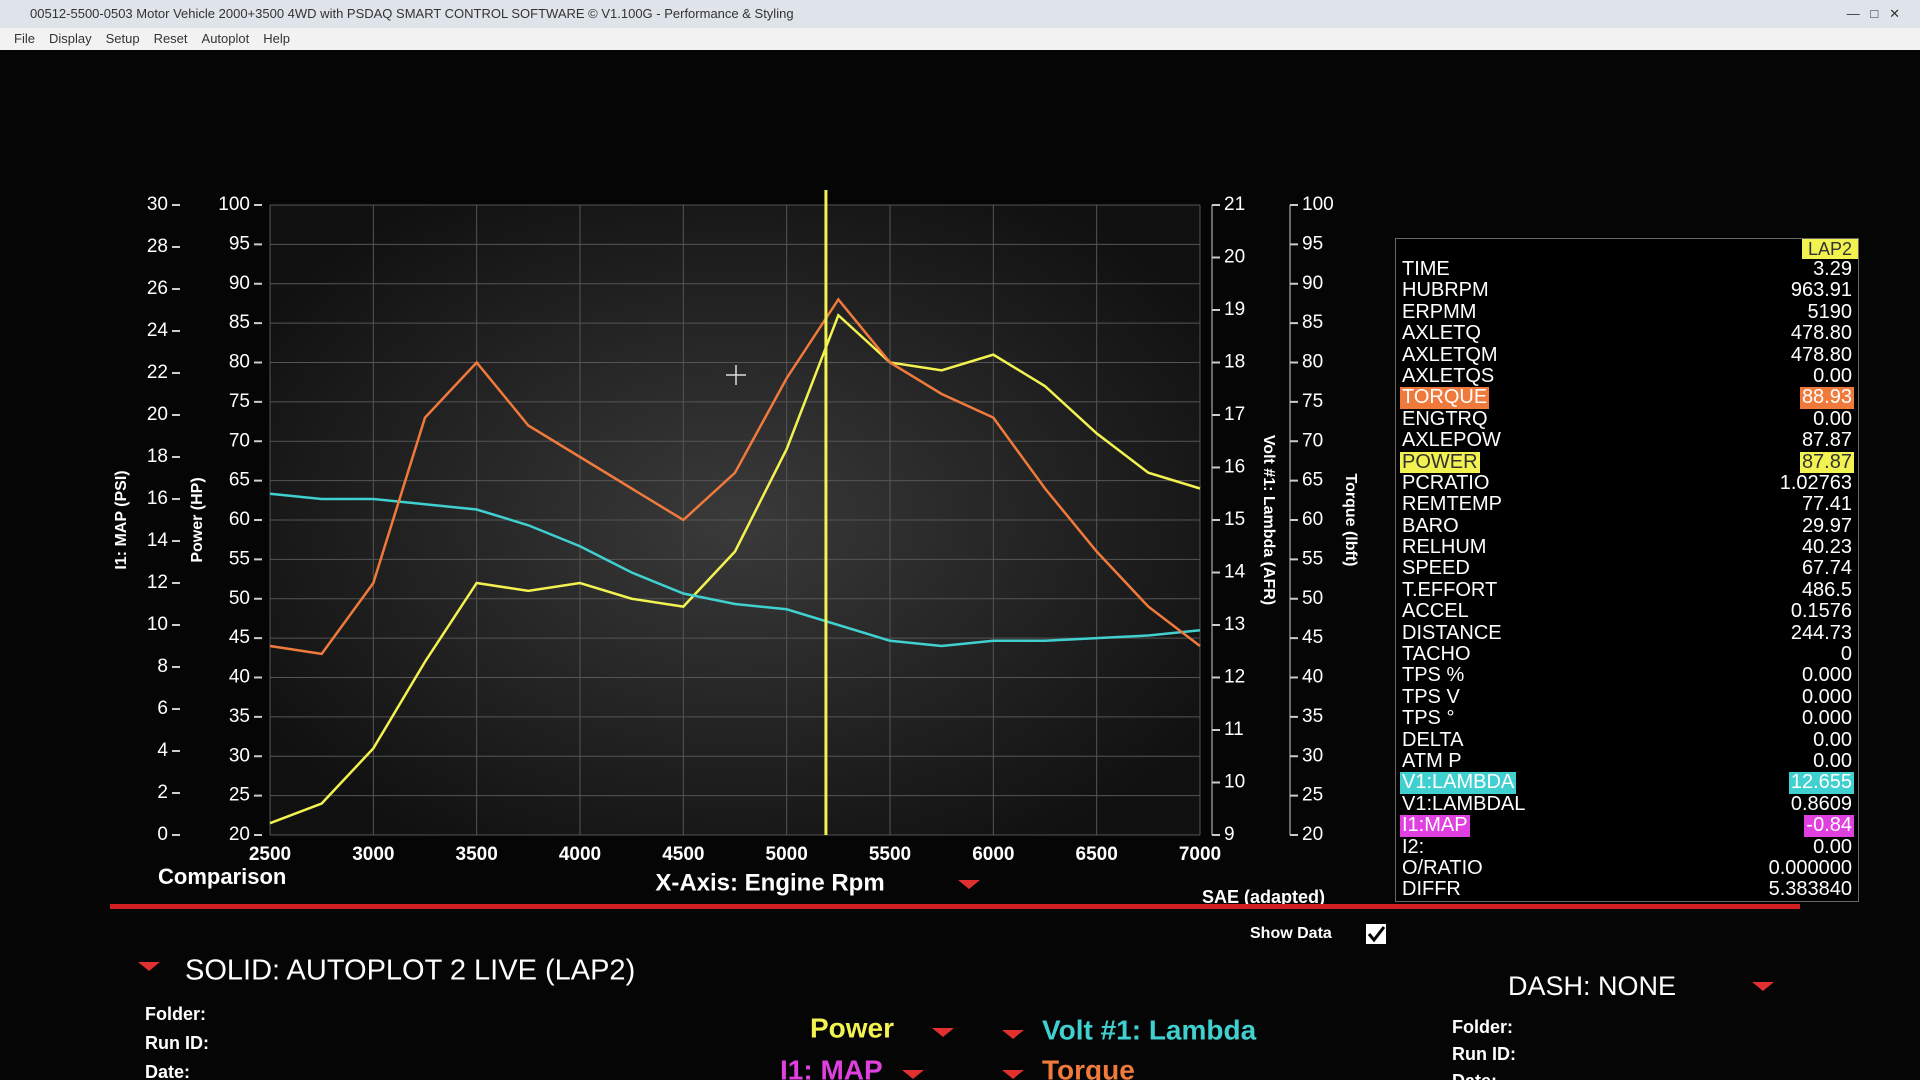  Describe the element at coordinates (239, 243) in the screenshot. I see `y-tick-label: 95` at that location.